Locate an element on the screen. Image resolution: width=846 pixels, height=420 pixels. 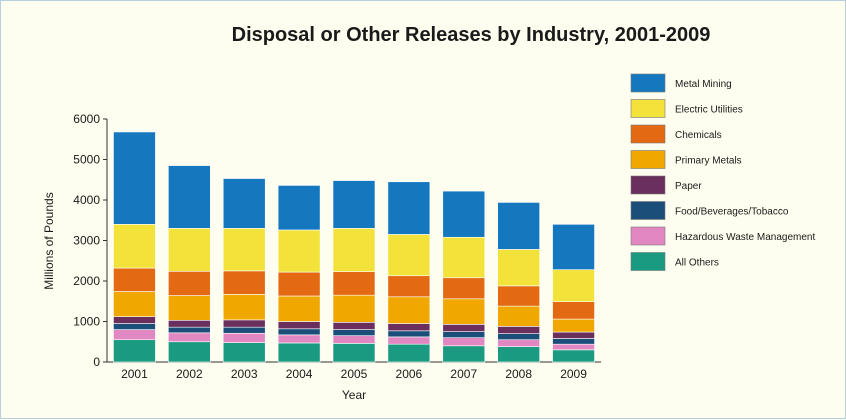
legend-label: Paper is located at coordinates (688, 186).